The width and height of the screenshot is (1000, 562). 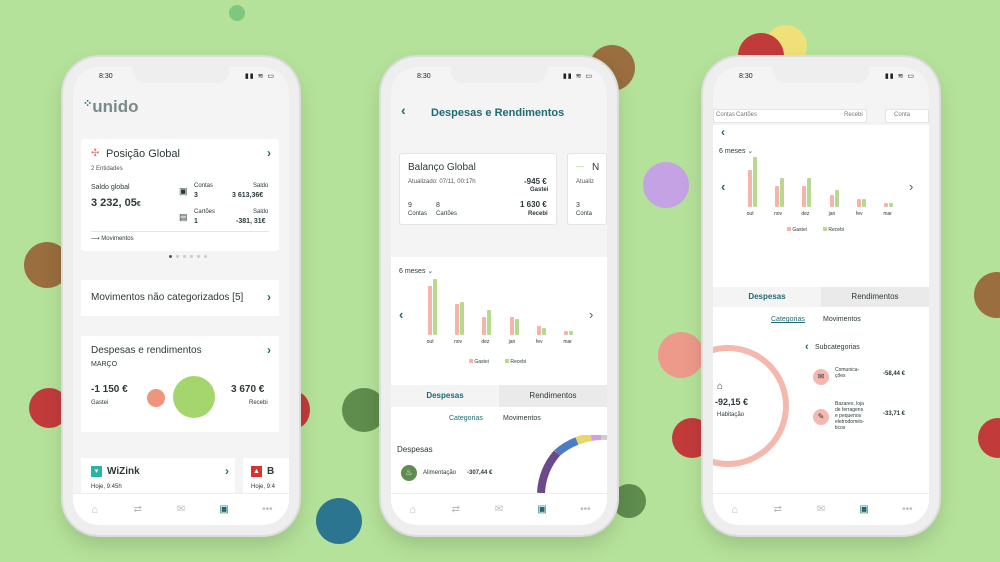 What do you see at coordinates (580, 166) in the screenshot?
I see `peek-dash: —` at bounding box center [580, 166].